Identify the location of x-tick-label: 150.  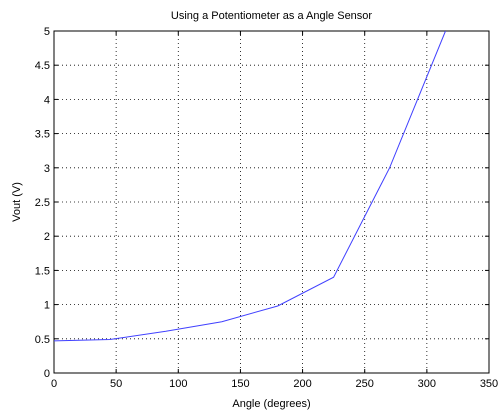
(240, 384).